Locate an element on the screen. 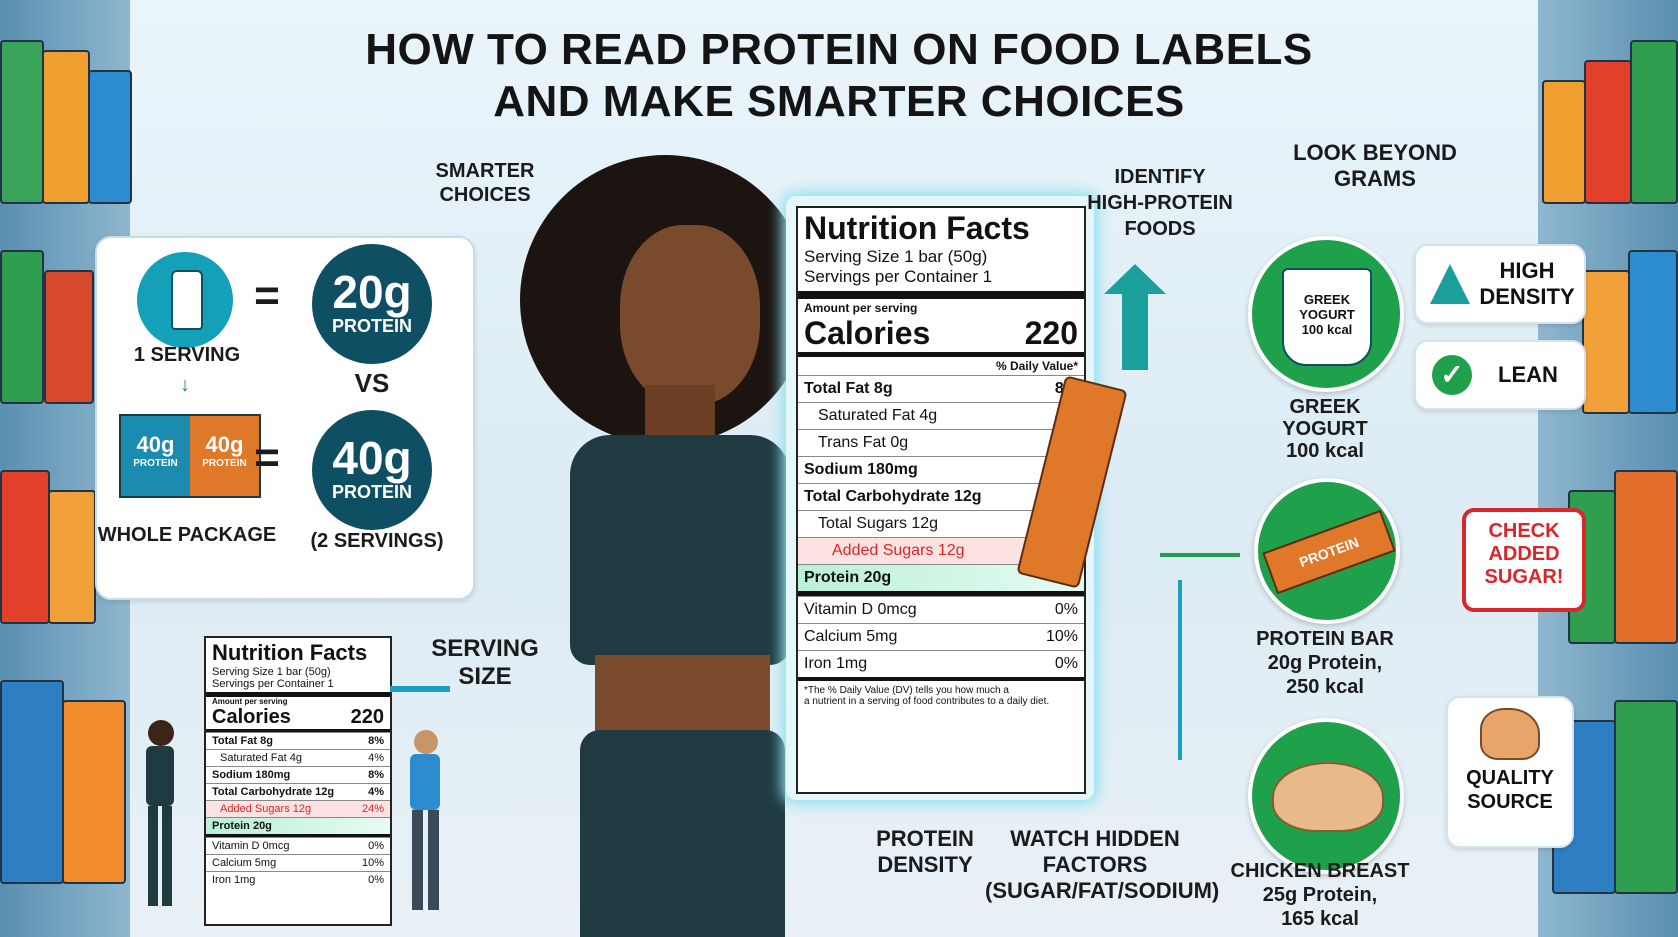 This screenshot has height=937, width=1678. nf-row-name: Vitamin D 0mcg is located at coordinates (860, 609).